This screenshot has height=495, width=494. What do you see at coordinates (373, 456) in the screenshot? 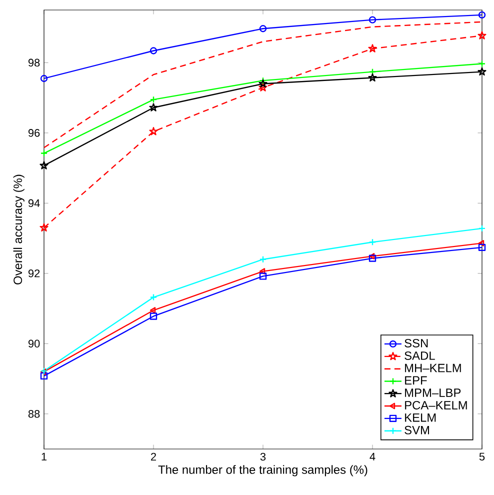
I see `x-tick-label: 4` at bounding box center [373, 456].